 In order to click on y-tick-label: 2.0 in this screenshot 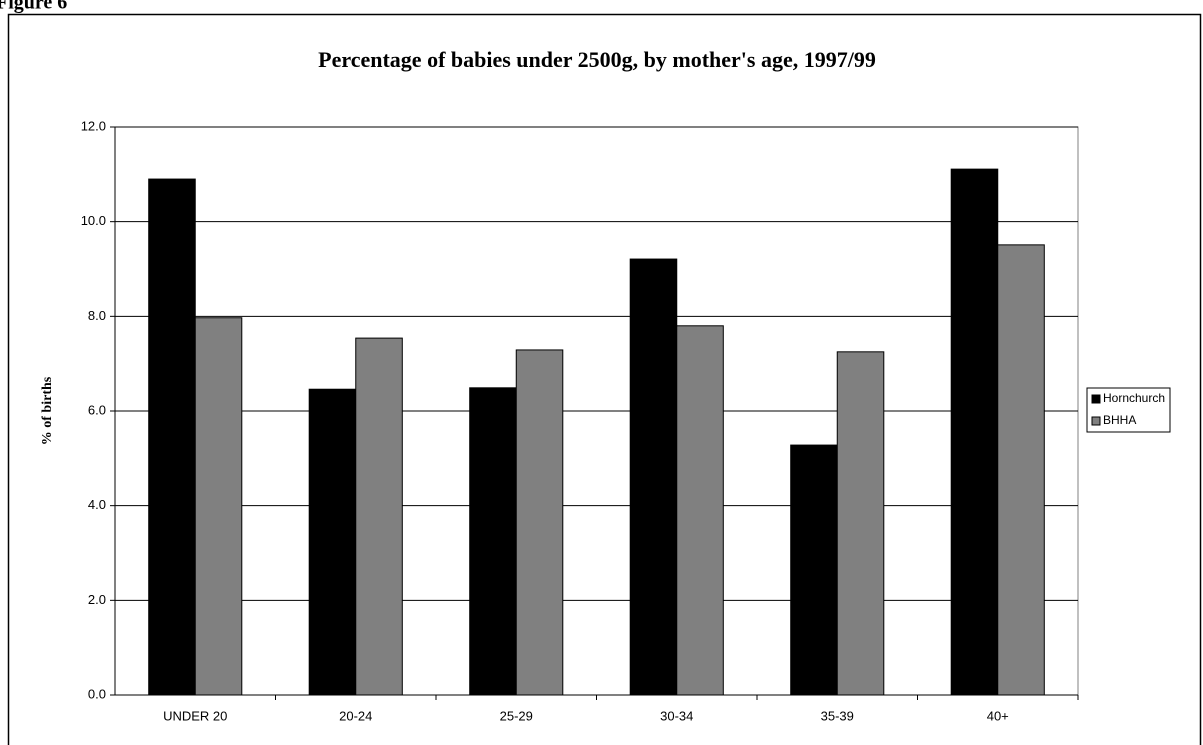, I will do `click(97, 599)`.